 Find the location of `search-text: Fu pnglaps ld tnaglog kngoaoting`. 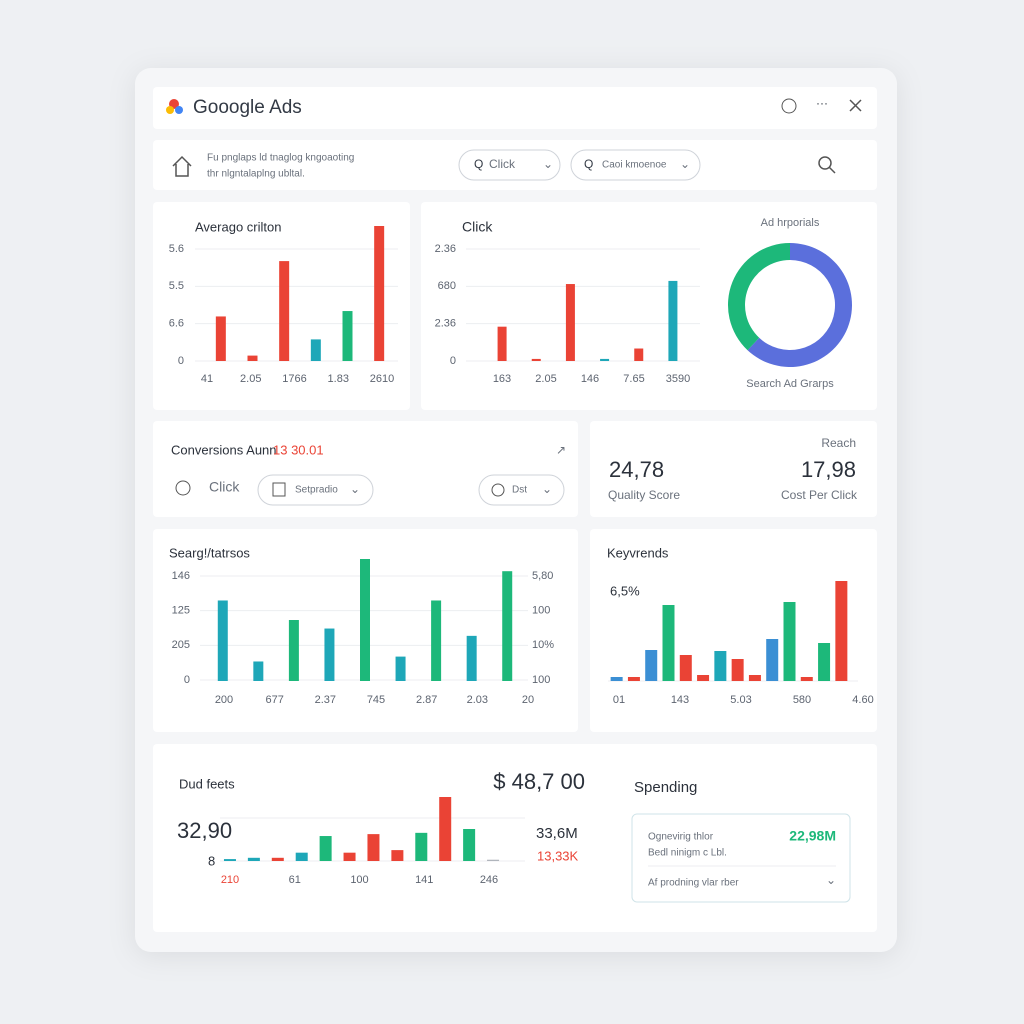

search-text: Fu pnglaps ld tnaglog kngoaoting is located at coordinates (280, 158).